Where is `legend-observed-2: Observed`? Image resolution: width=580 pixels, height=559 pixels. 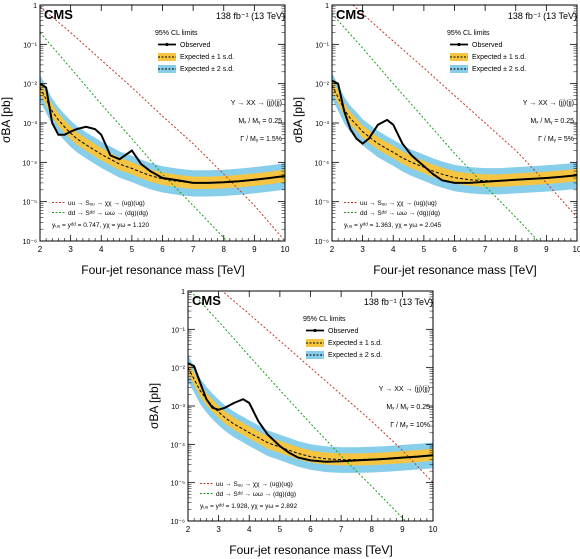 legend-observed-2: Observed is located at coordinates (487, 45).